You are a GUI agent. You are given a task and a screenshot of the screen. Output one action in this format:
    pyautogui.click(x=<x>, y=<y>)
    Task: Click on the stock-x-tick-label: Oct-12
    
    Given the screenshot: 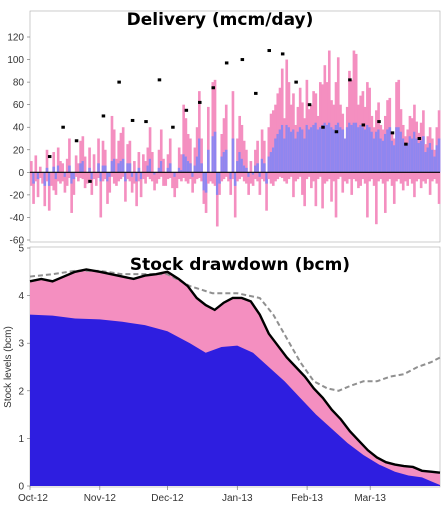 What is the action you would take?
    pyautogui.click(x=33, y=498)
    